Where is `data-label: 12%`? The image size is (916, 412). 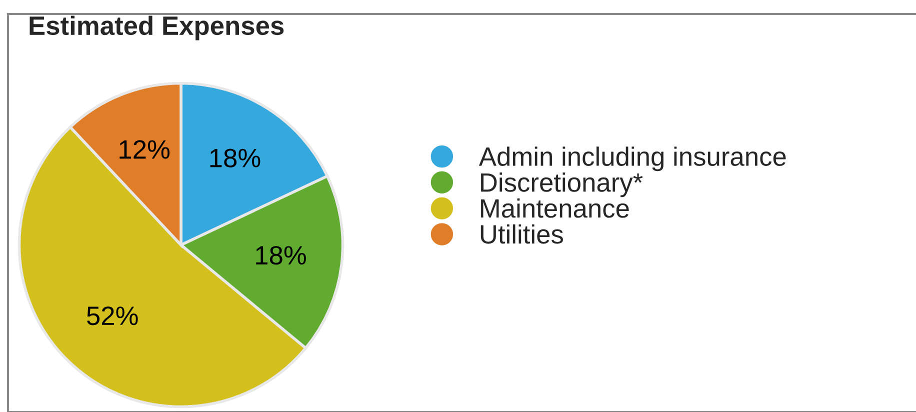 data-label: 12% is located at coordinates (145, 149).